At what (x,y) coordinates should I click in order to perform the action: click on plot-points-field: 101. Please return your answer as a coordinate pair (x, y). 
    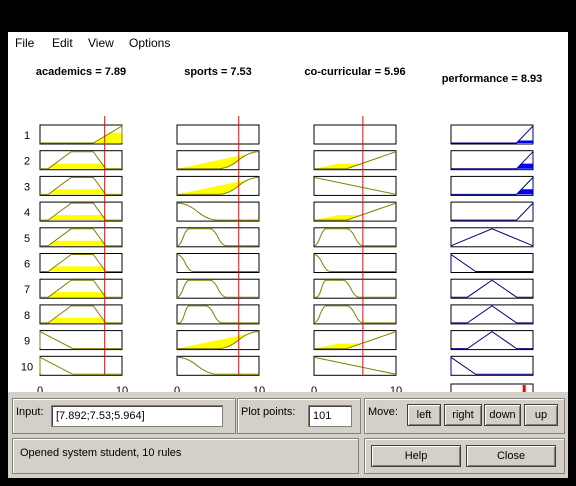
    Looking at the image, I should click on (330, 416).